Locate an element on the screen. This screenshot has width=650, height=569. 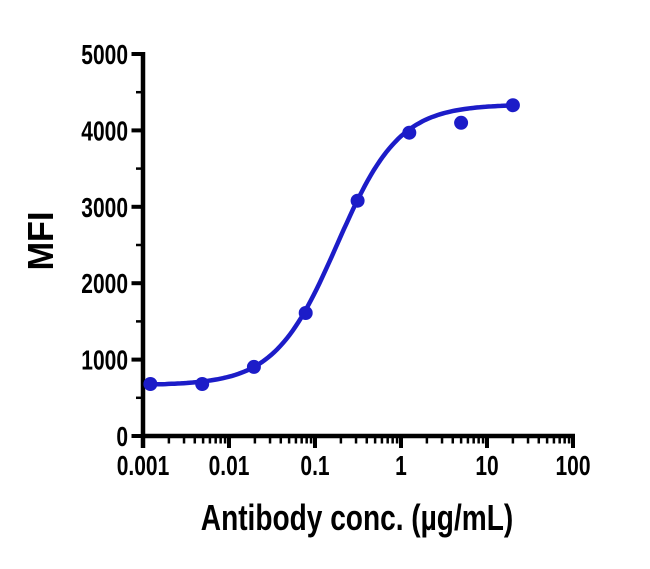
y-axis-title: MFI is located at coordinates (41, 241).